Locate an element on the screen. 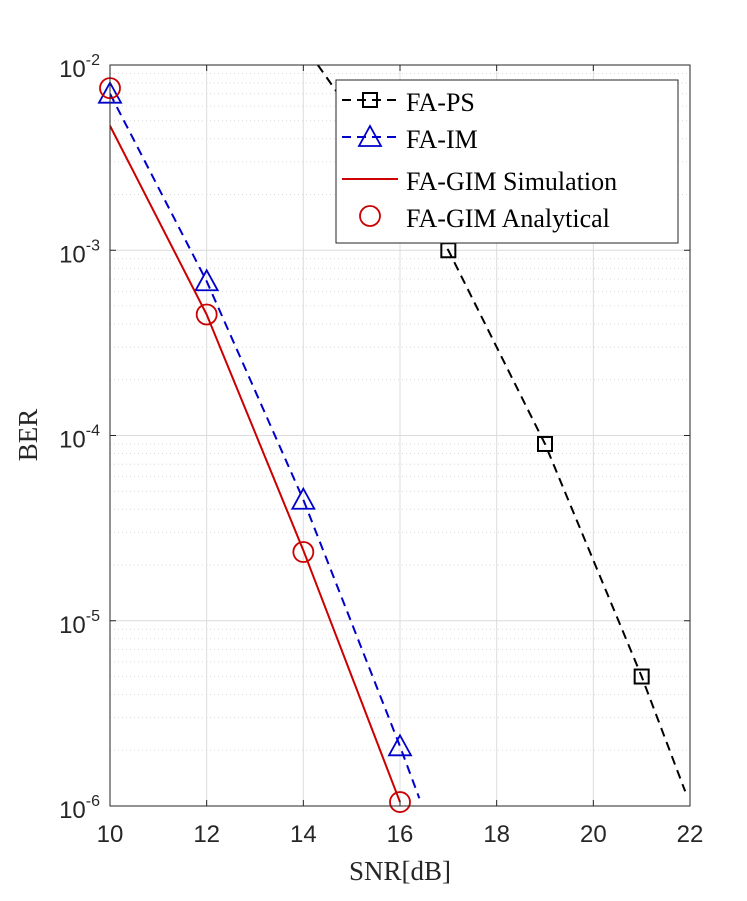 The width and height of the screenshot is (747, 901). legend-label-fa-im: FA-IM is located at coordinates (442, 139).